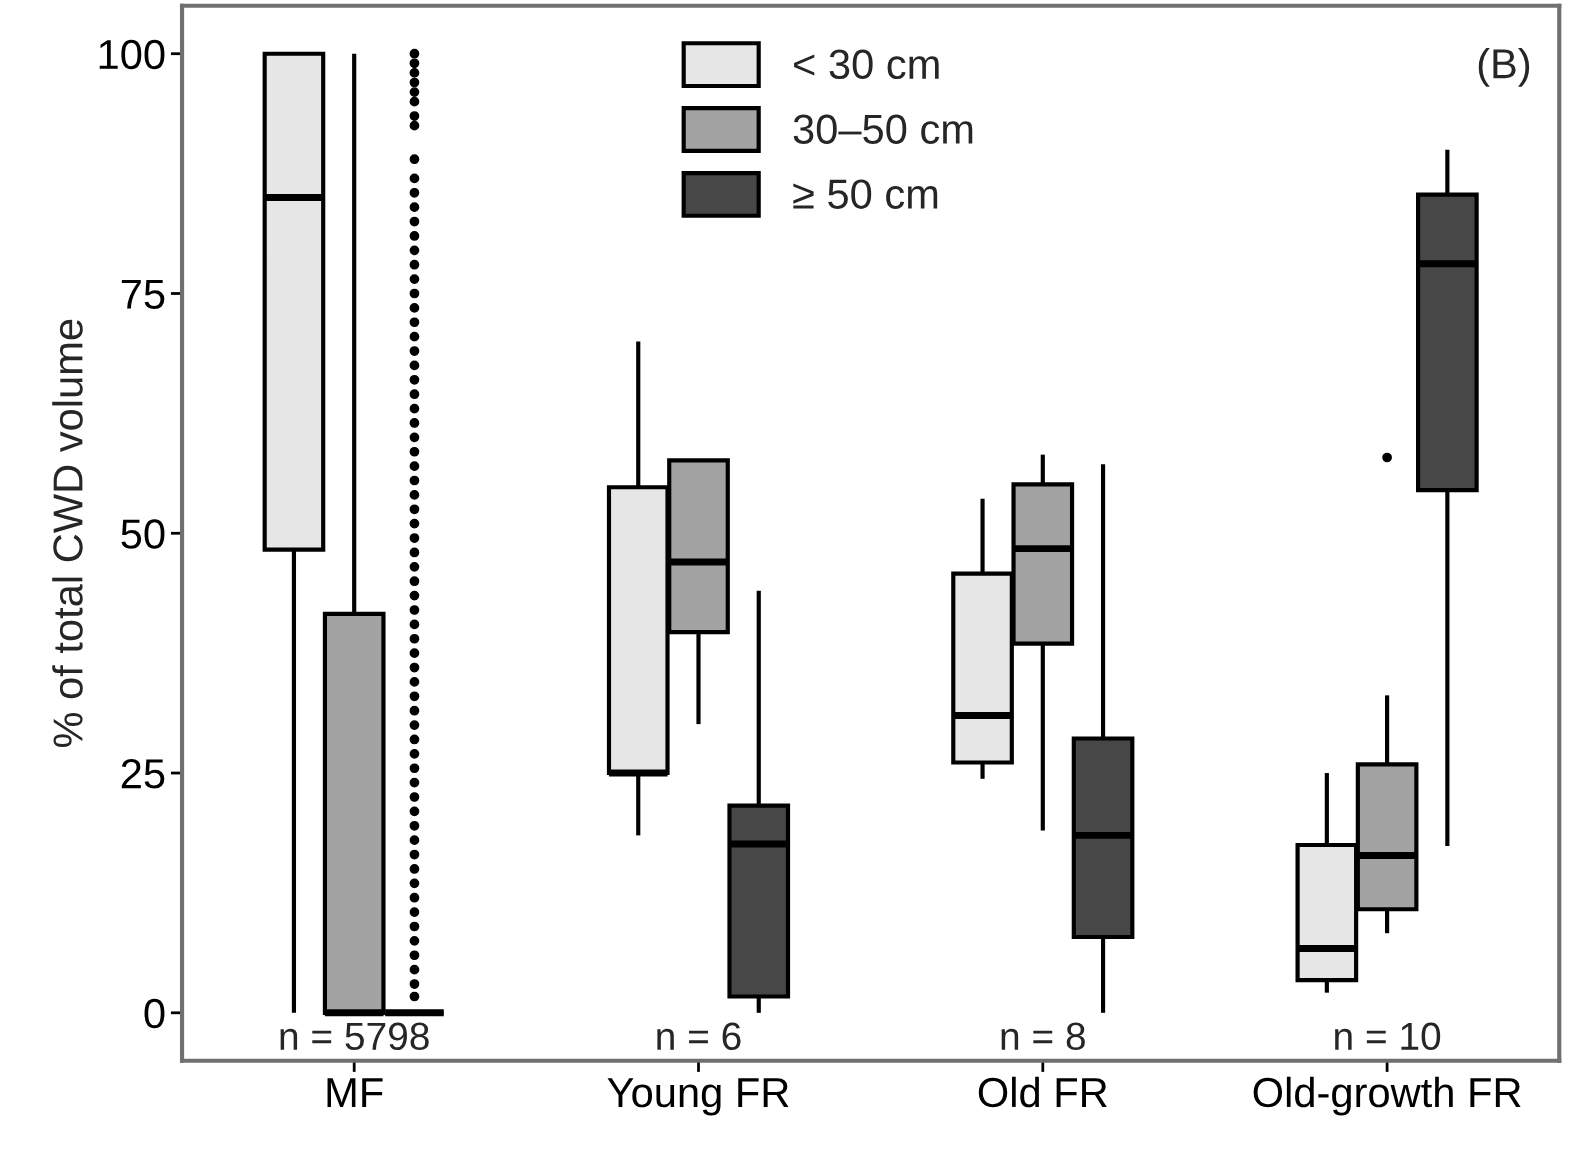 Image resolution: width=1583 pixels, height=1153 pixels. I want to click on legend-label: 30–50 cm, so click(883, 129).